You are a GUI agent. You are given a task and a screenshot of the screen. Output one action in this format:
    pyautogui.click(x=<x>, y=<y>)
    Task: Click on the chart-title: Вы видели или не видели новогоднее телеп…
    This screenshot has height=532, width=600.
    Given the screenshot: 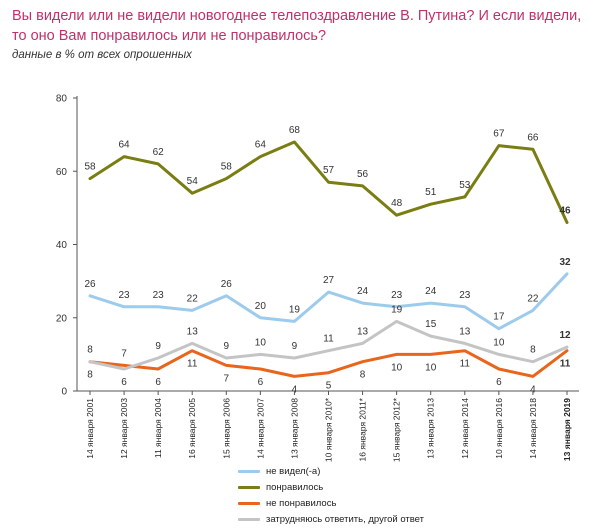 What is the action you would take?
    pyautogui.click(x=297, y=26)
    